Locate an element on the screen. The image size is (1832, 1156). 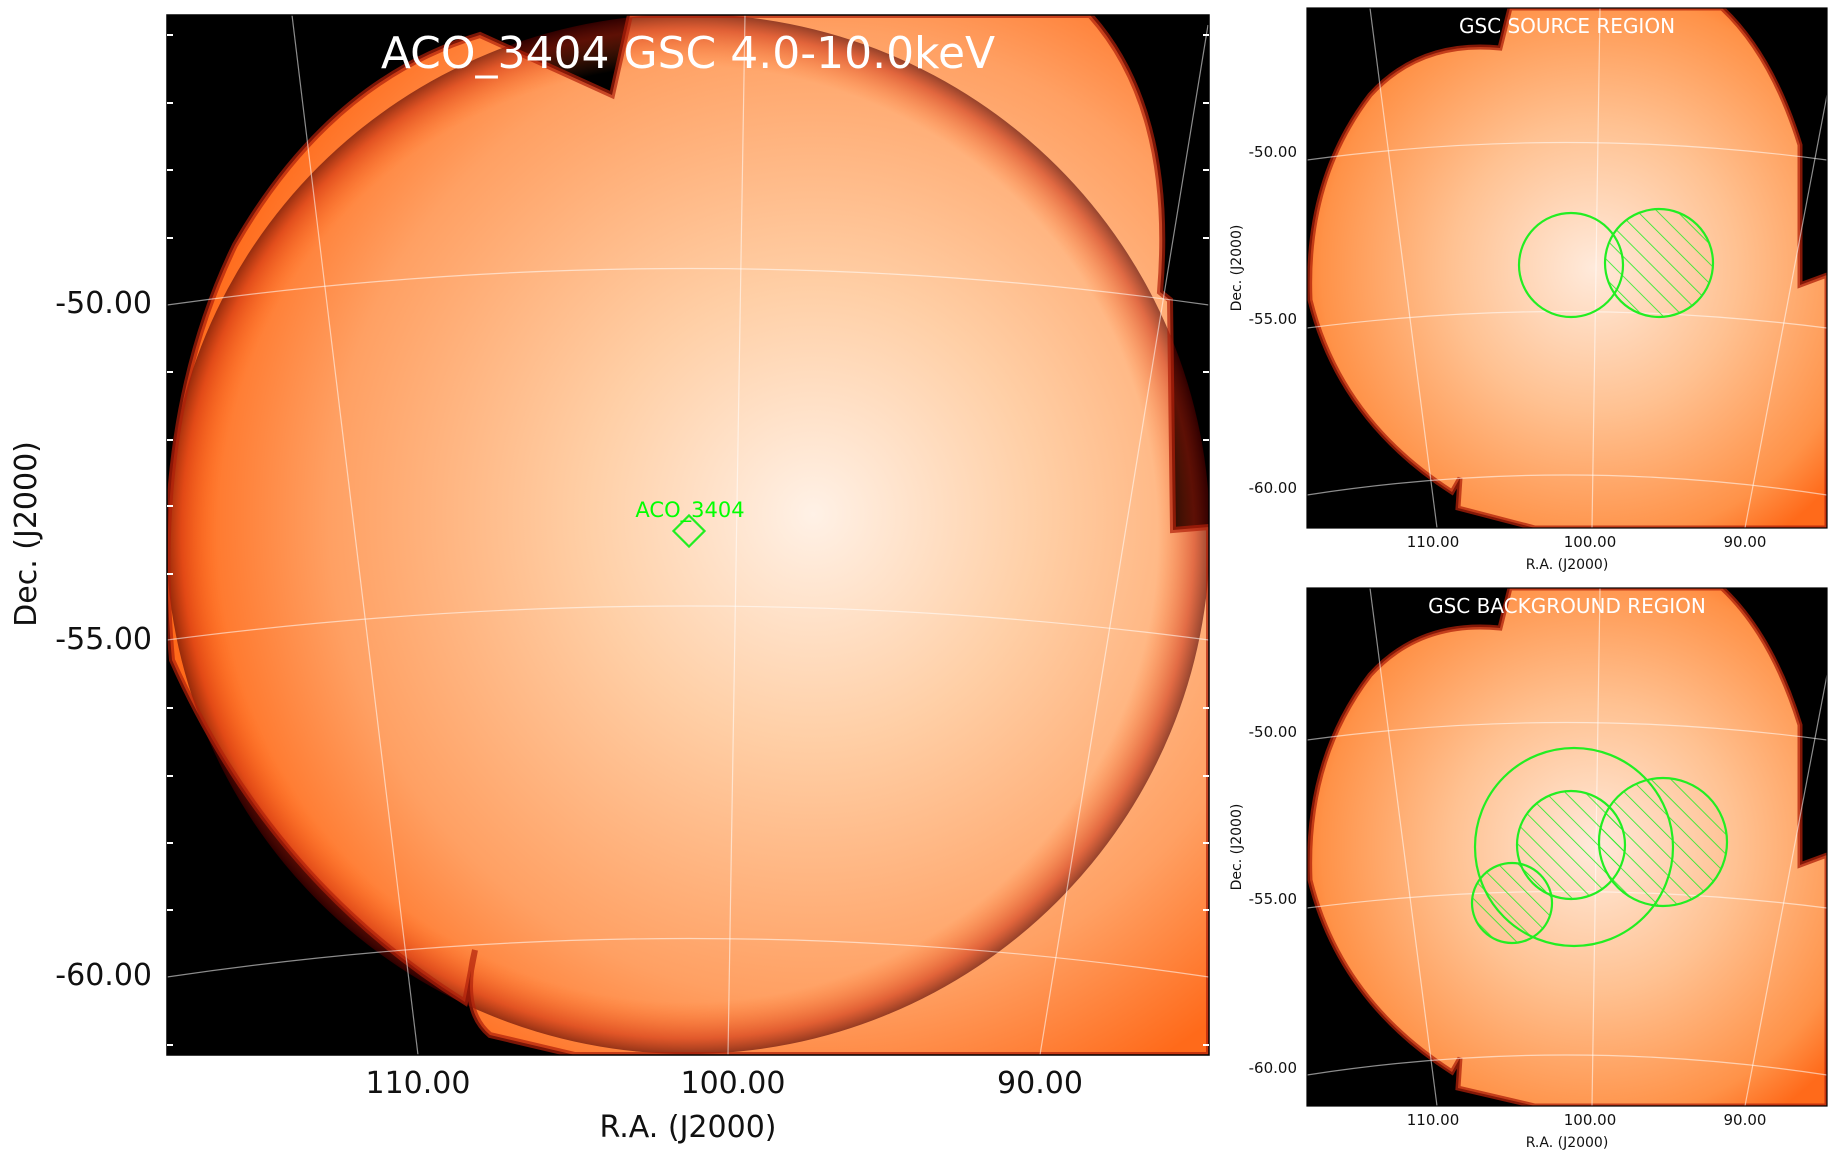
source-ytick-label: -60.00 is located at coordinates (1273, 488).